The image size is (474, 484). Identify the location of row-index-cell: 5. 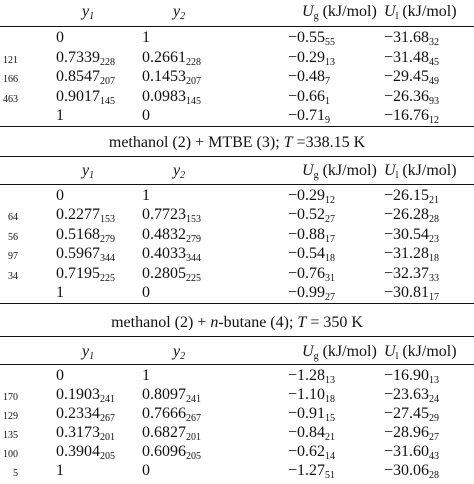
(15, 473).